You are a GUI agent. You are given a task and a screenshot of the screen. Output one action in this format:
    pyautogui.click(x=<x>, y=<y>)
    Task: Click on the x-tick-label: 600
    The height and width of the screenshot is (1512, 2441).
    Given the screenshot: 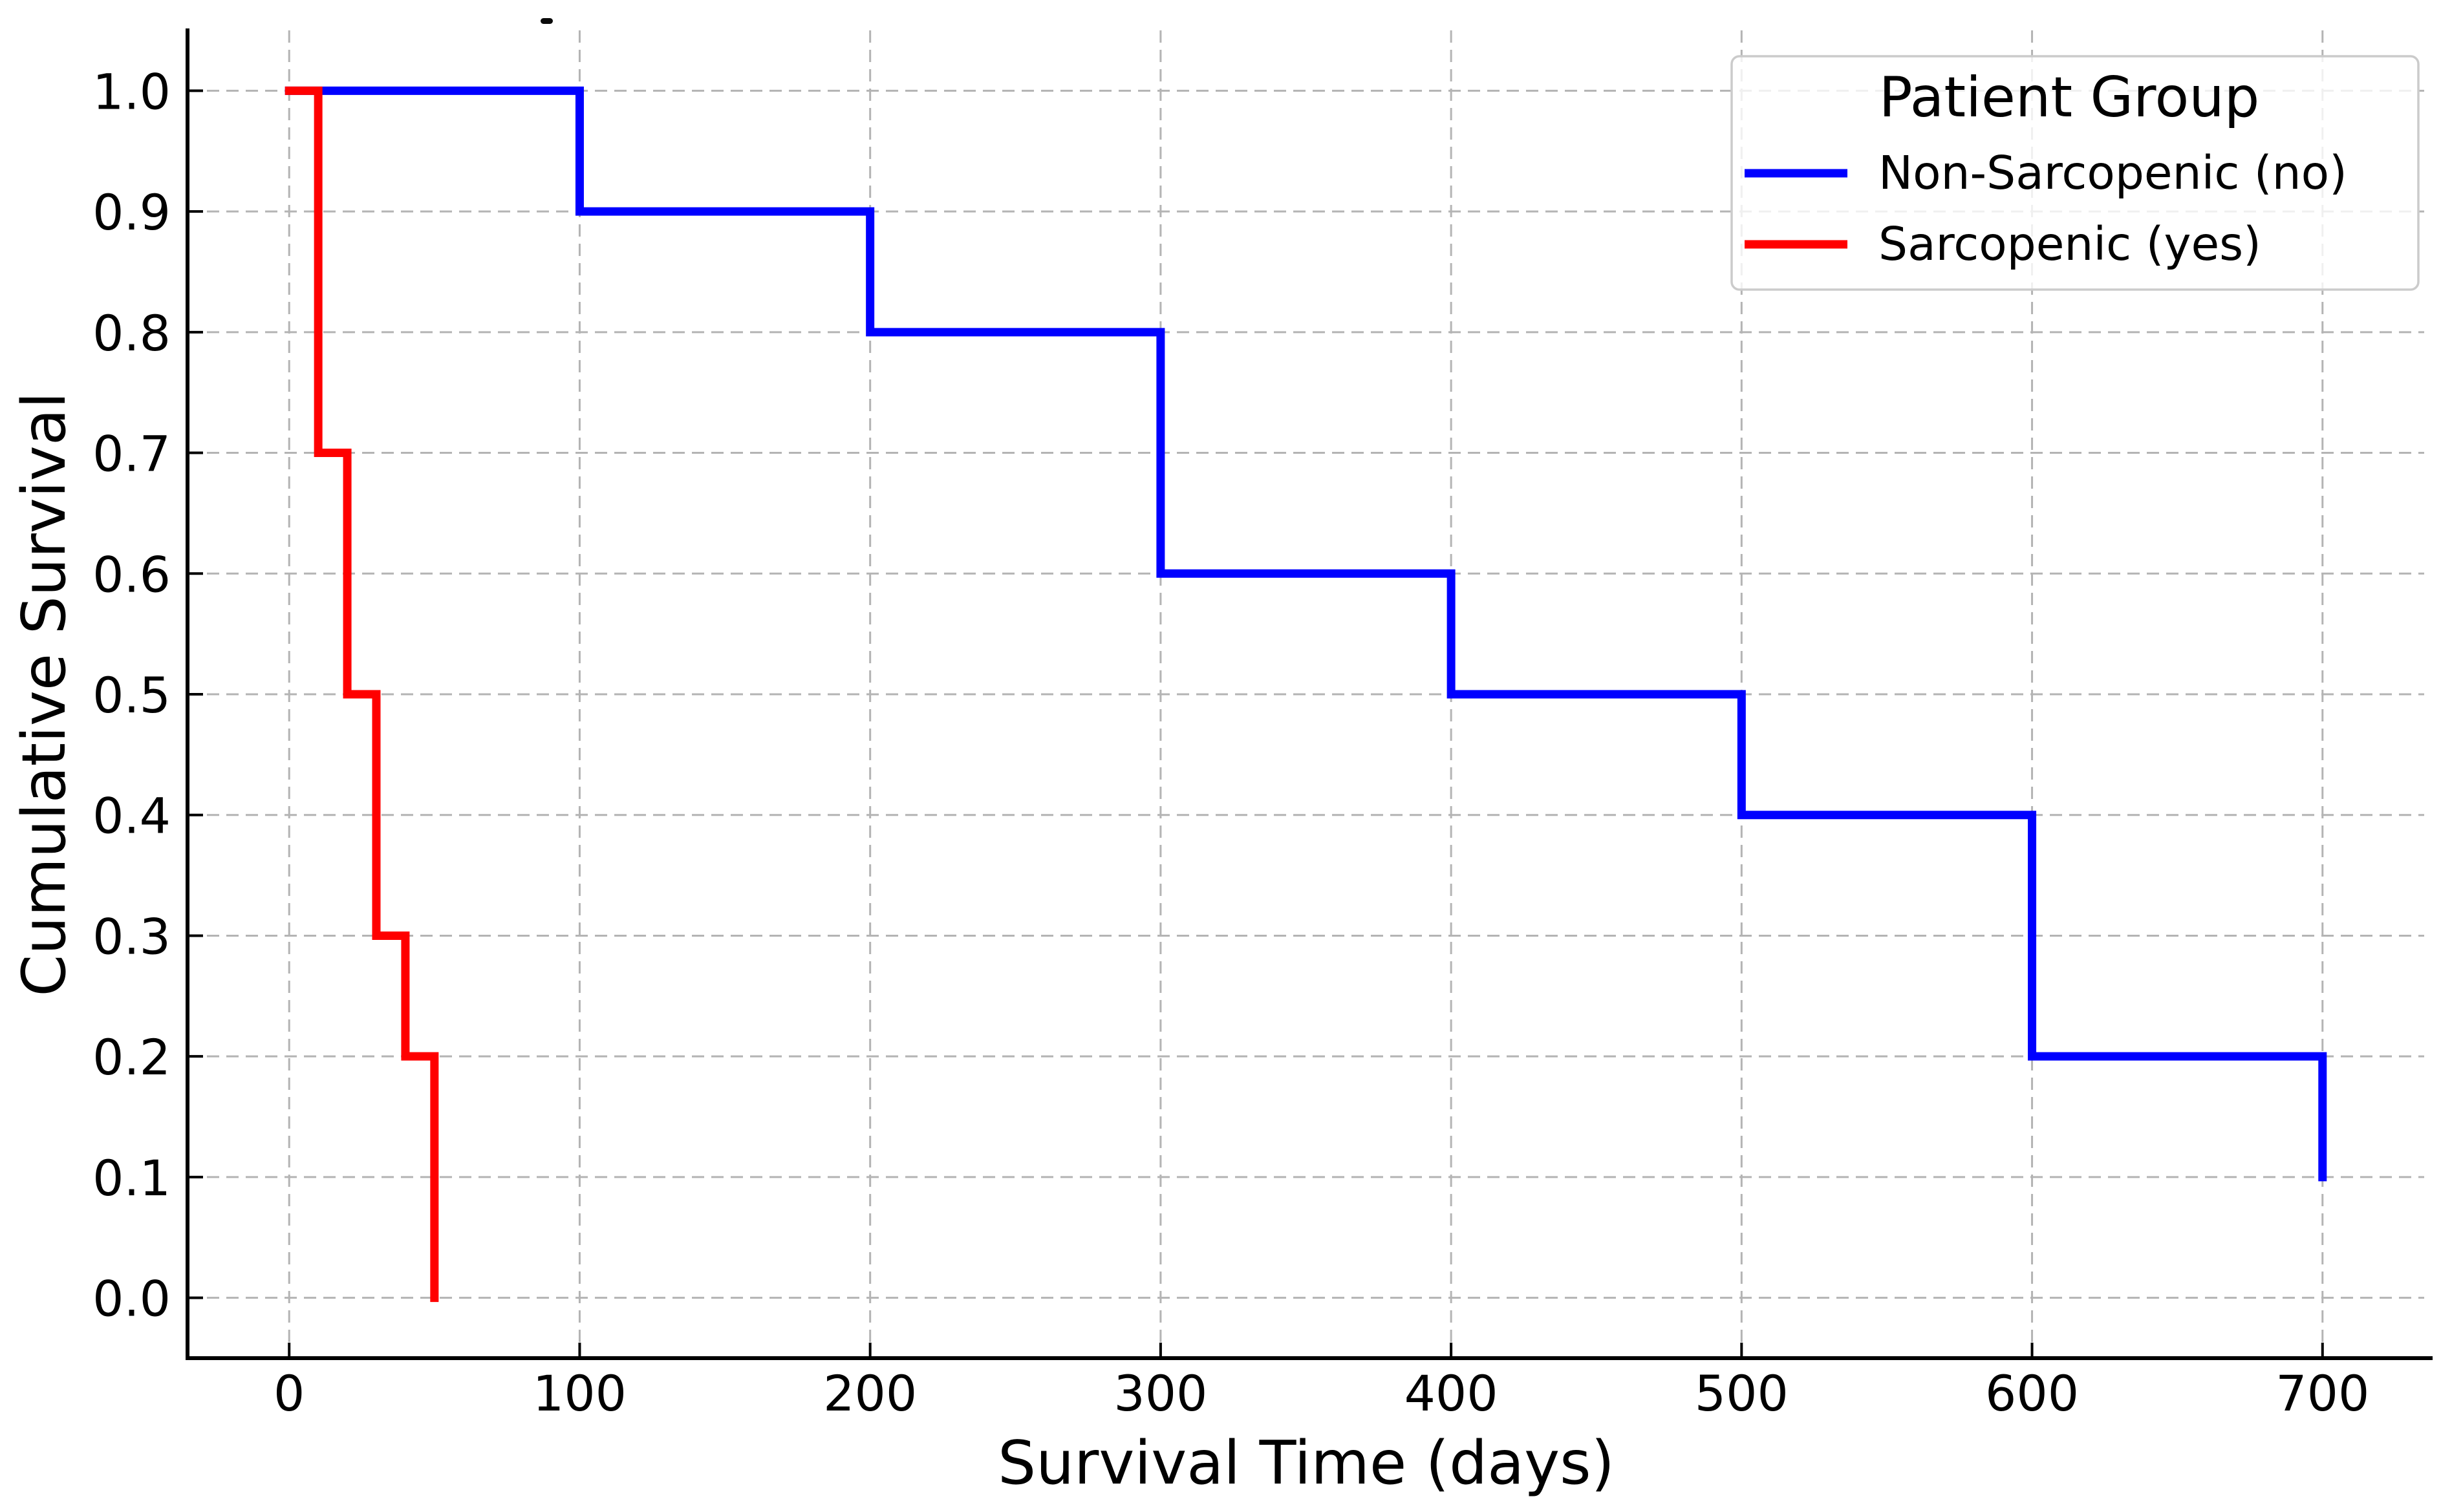 What is the action you would take?
    pyautogui.click(x=2032, y=1393)
    